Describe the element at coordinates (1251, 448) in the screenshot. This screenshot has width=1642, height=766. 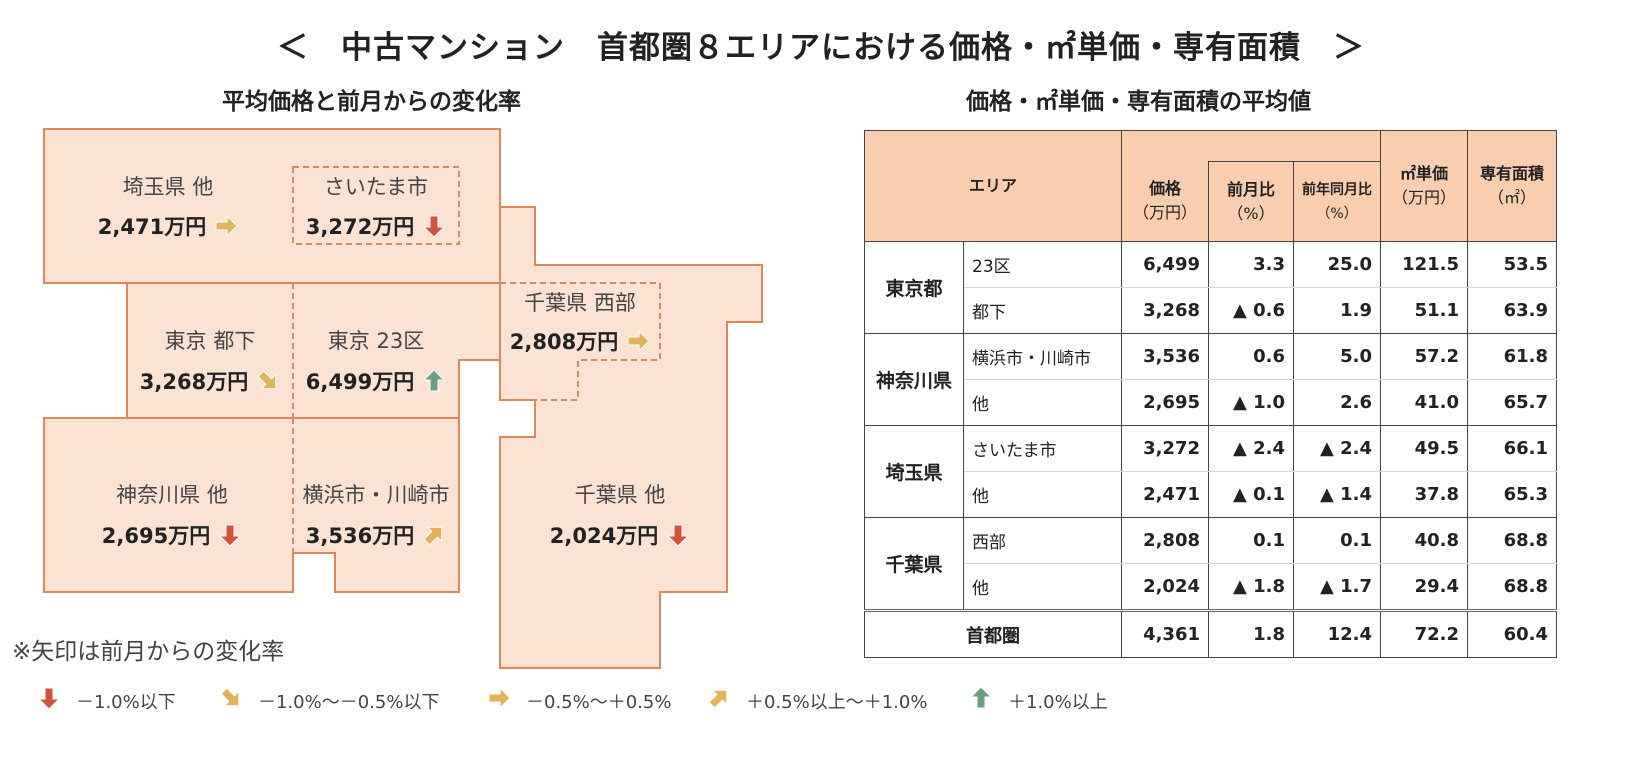
I see `mom-cell: ▲ 2.4` at that location.